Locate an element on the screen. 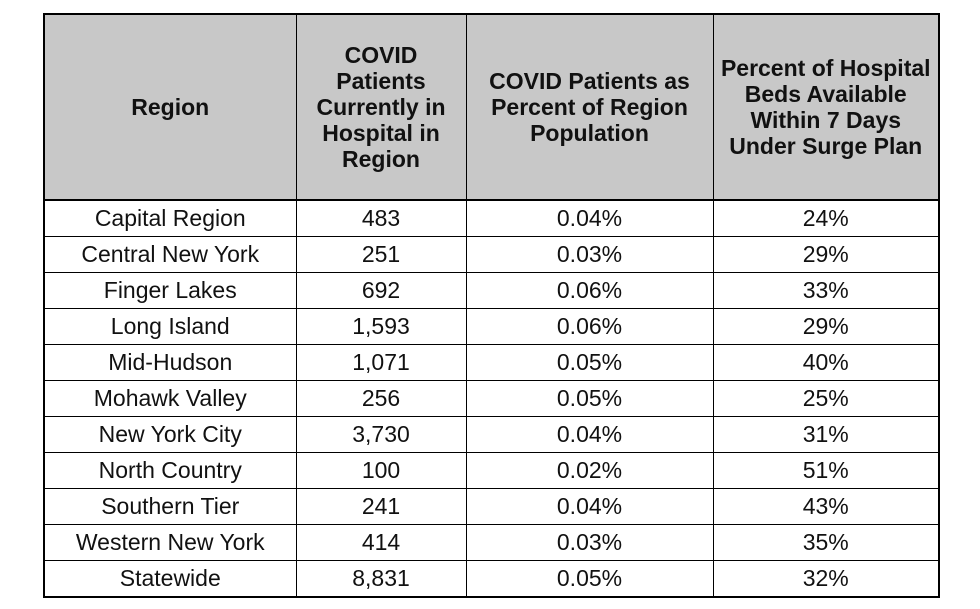 The width and height of the screenshot is (980, 609). header-region: Region is located at coordinates (170, 107).